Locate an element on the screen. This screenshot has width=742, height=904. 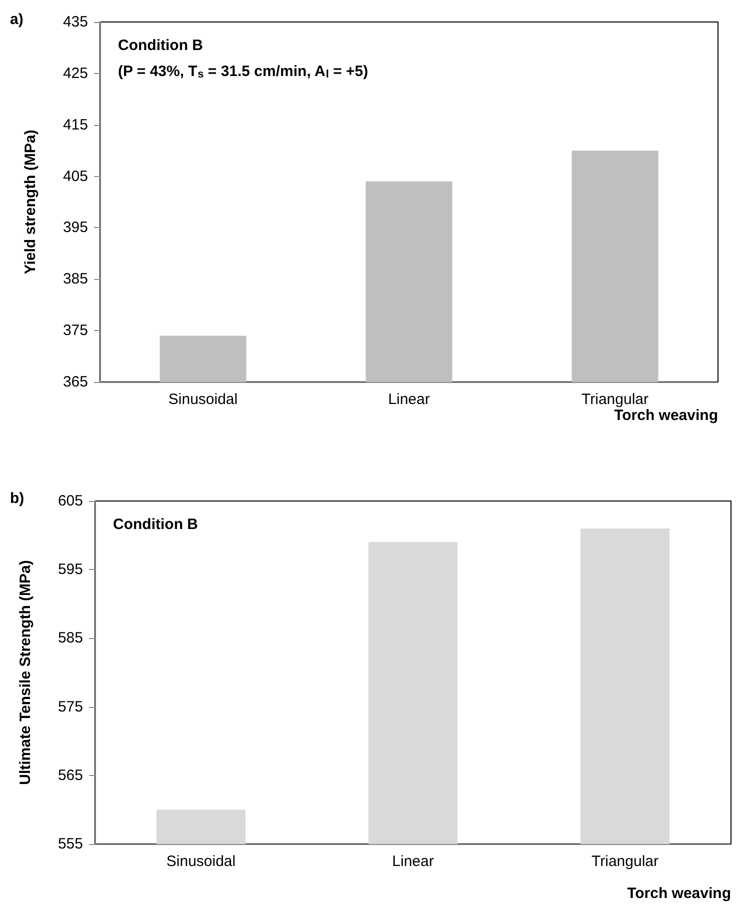
y-tick-label: 365 is located at coordinates (75, 382).